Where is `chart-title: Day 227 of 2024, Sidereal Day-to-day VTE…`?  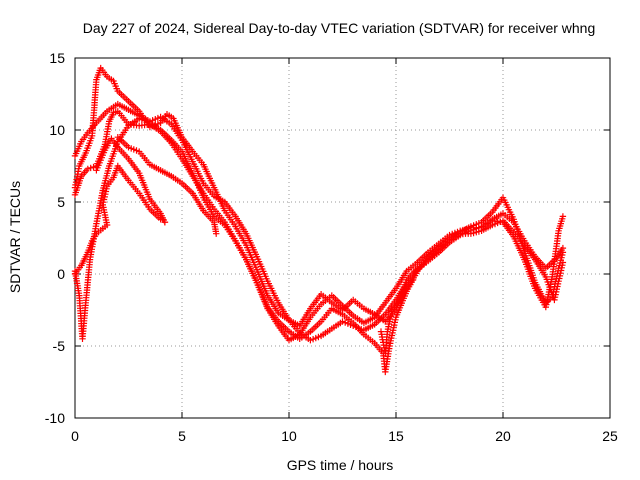
chart-title: Day 227 of 2024, Sidereal Day-to-day VTE… is located at coordinates (339, 28).